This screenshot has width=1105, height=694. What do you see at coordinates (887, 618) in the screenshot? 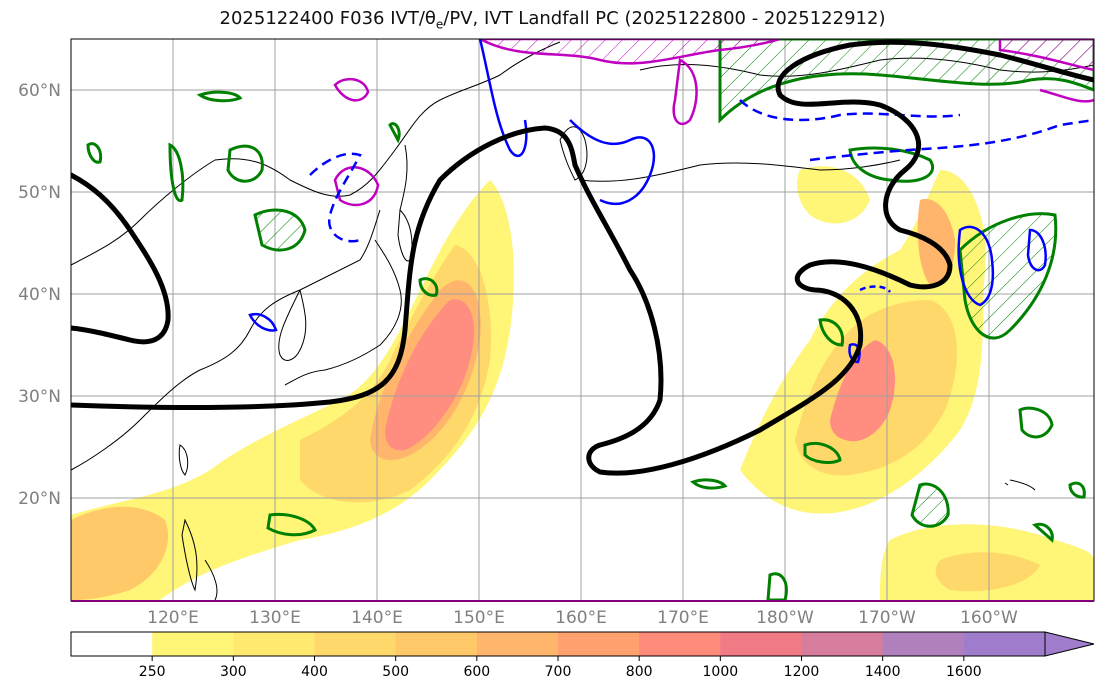
I see `lon-label: 170°W` at bounding box center [887, 618].